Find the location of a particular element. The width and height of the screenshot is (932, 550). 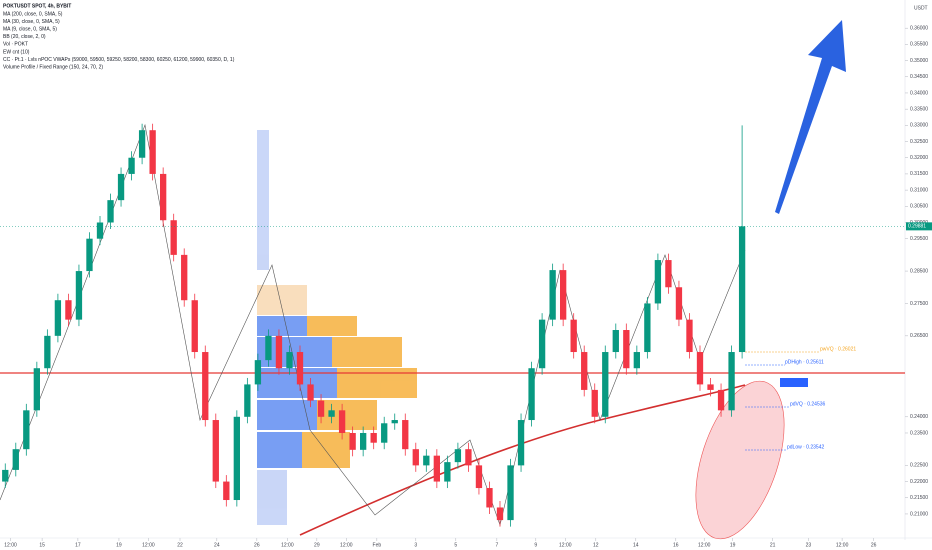

x-tick-label: 15 is located at coordinates (42, 545).